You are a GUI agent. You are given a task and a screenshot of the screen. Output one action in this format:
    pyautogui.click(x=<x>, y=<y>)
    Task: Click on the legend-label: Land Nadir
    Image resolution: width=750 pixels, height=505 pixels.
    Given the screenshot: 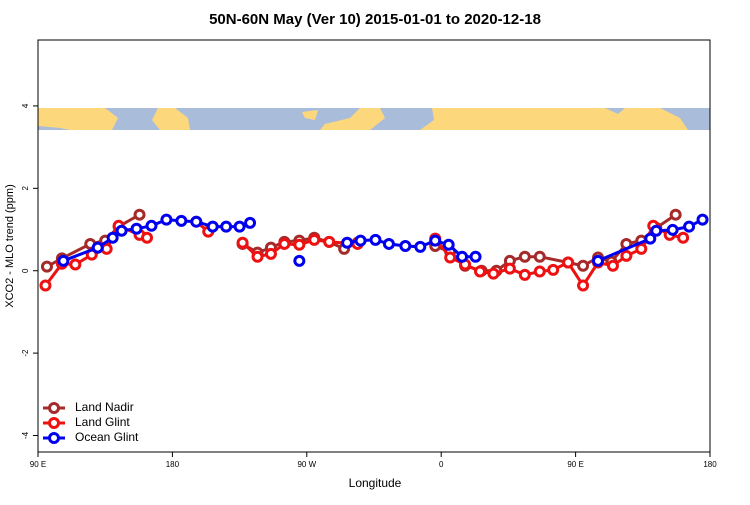 What is the action you would take?
    pyautogui.click(x=104, y=407)
    